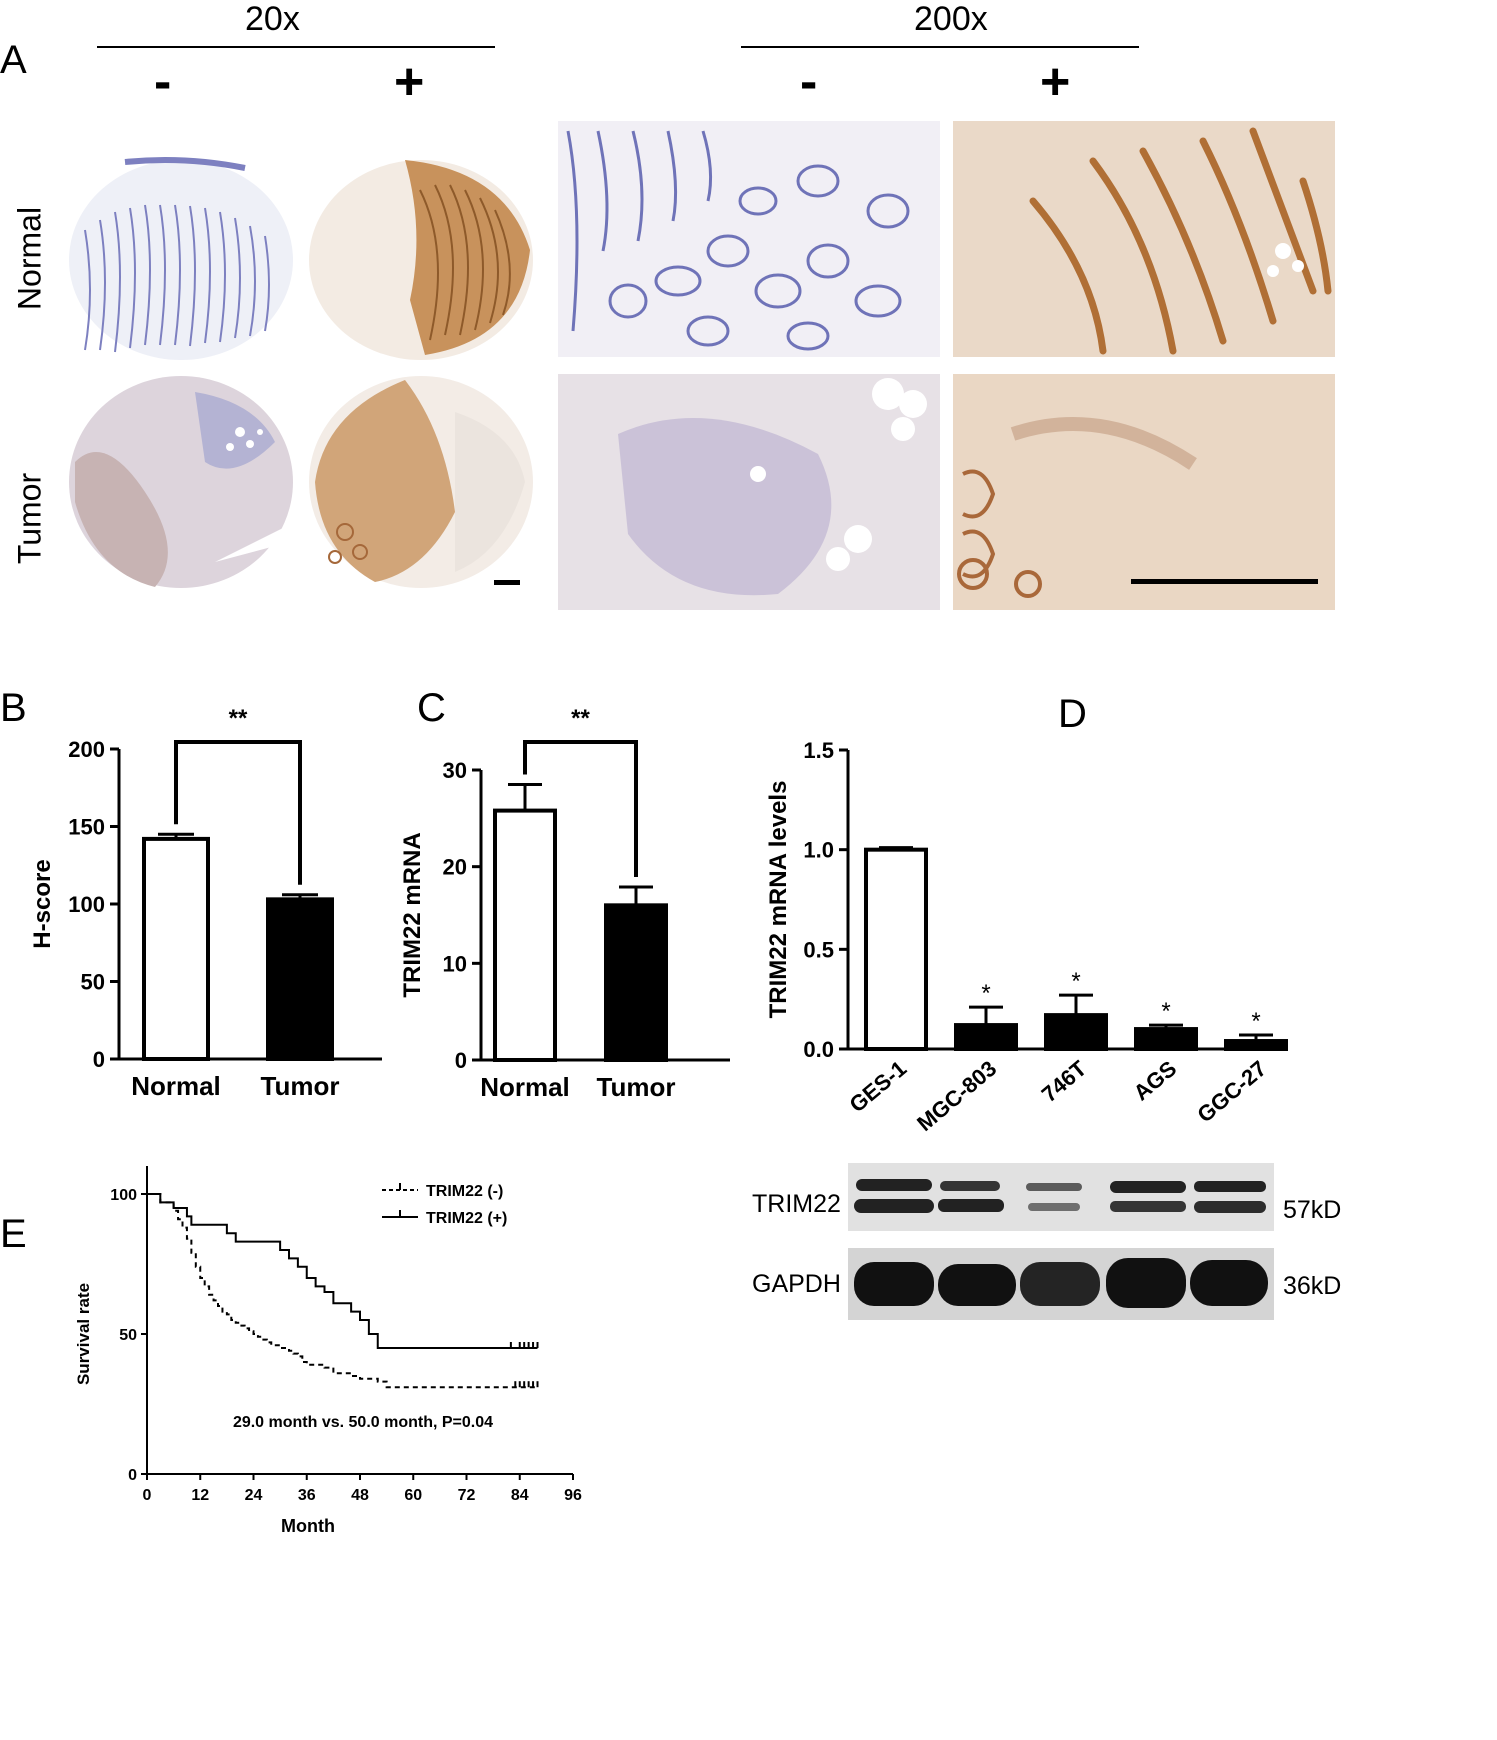 The image size is (1497, 1740). Describe the element at coordinates (1061, 1197) in the screenshot. I see `western-blot-trim22-strip` at that location.